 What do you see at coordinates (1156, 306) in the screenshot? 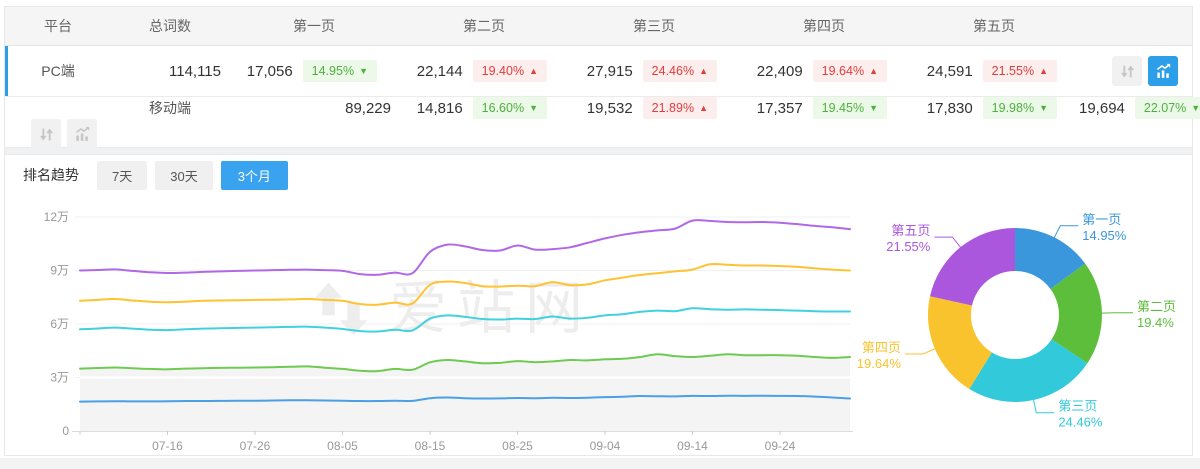
I see `donut-label-name: 第二页` at bounding box center [1156, 306].